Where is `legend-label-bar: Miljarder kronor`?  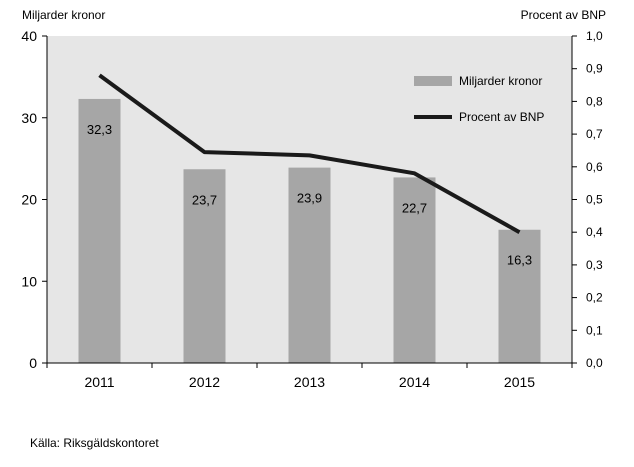 legend-label-bar: Miljarder kronor is located at coordinates (500, 81).